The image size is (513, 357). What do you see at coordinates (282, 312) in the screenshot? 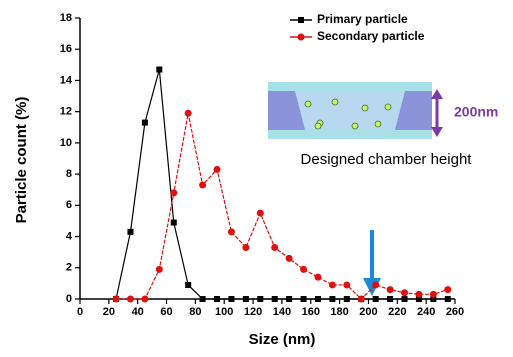
I see `x-tick-label: 140` at bounding box center [282, 312].